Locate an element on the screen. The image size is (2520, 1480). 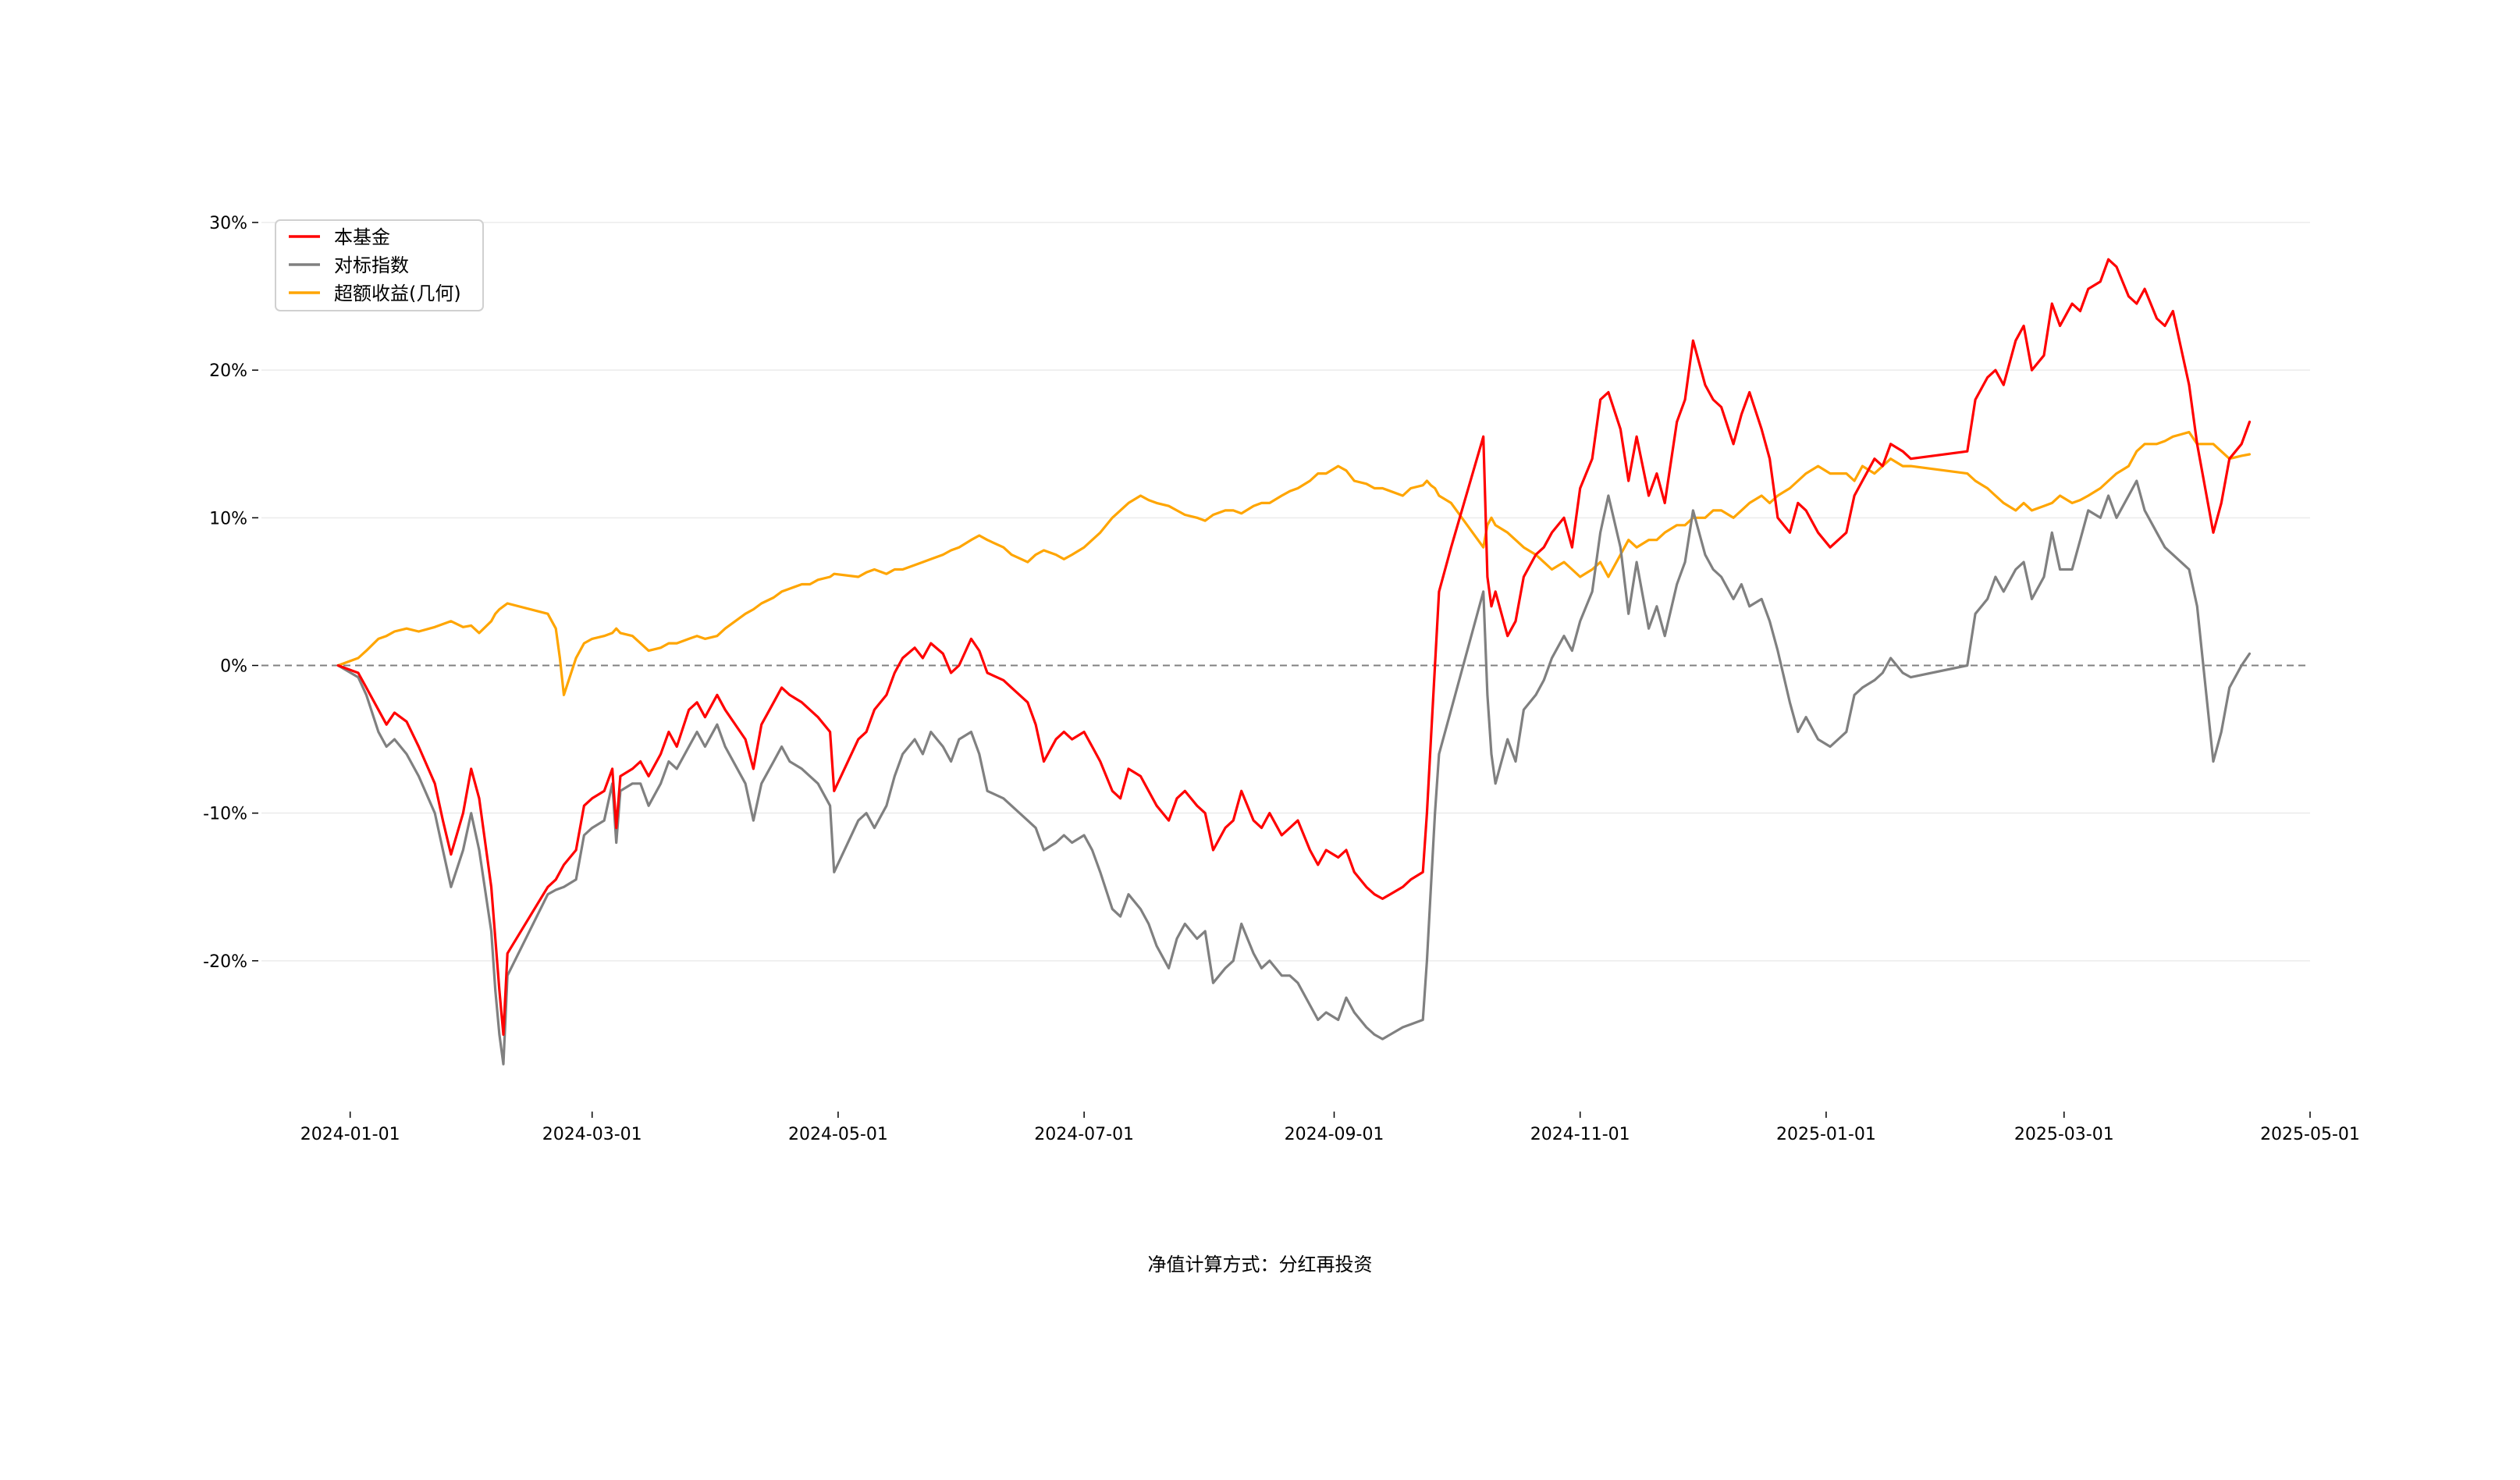
legend-label-benchmark: 对标指数 is located at coordinates (372, 265).